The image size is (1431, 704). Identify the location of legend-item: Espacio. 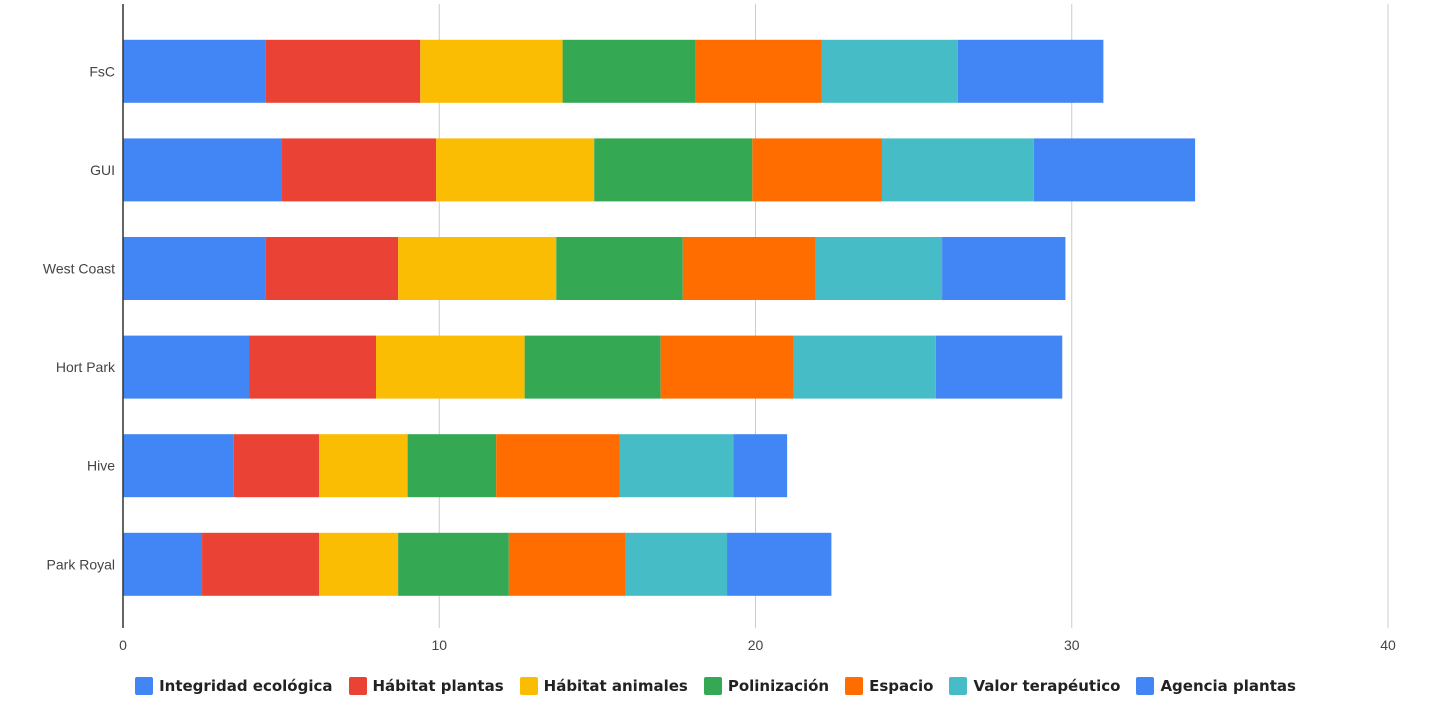
(889, 686).